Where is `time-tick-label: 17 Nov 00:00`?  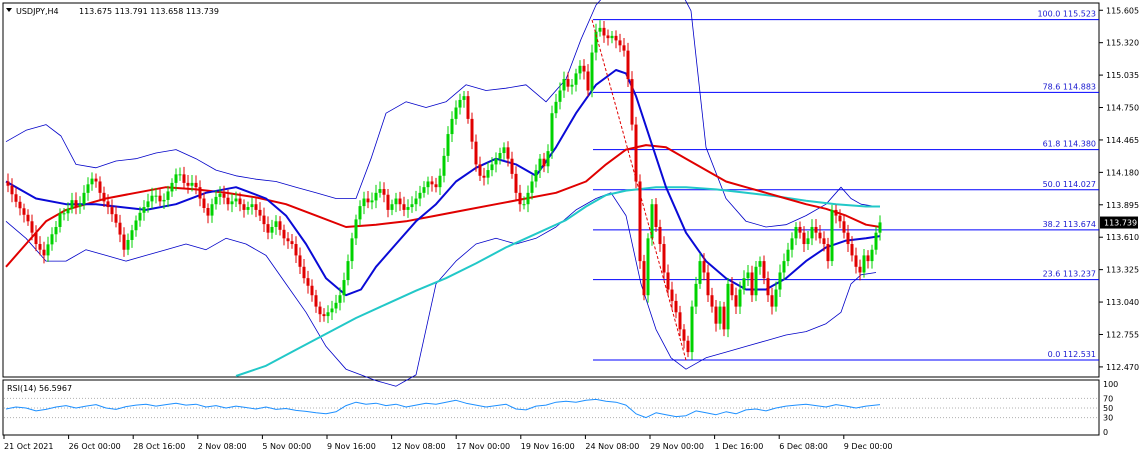 time-tick-label: 17 Nov 00:00 is located at coordinates (483, 446).